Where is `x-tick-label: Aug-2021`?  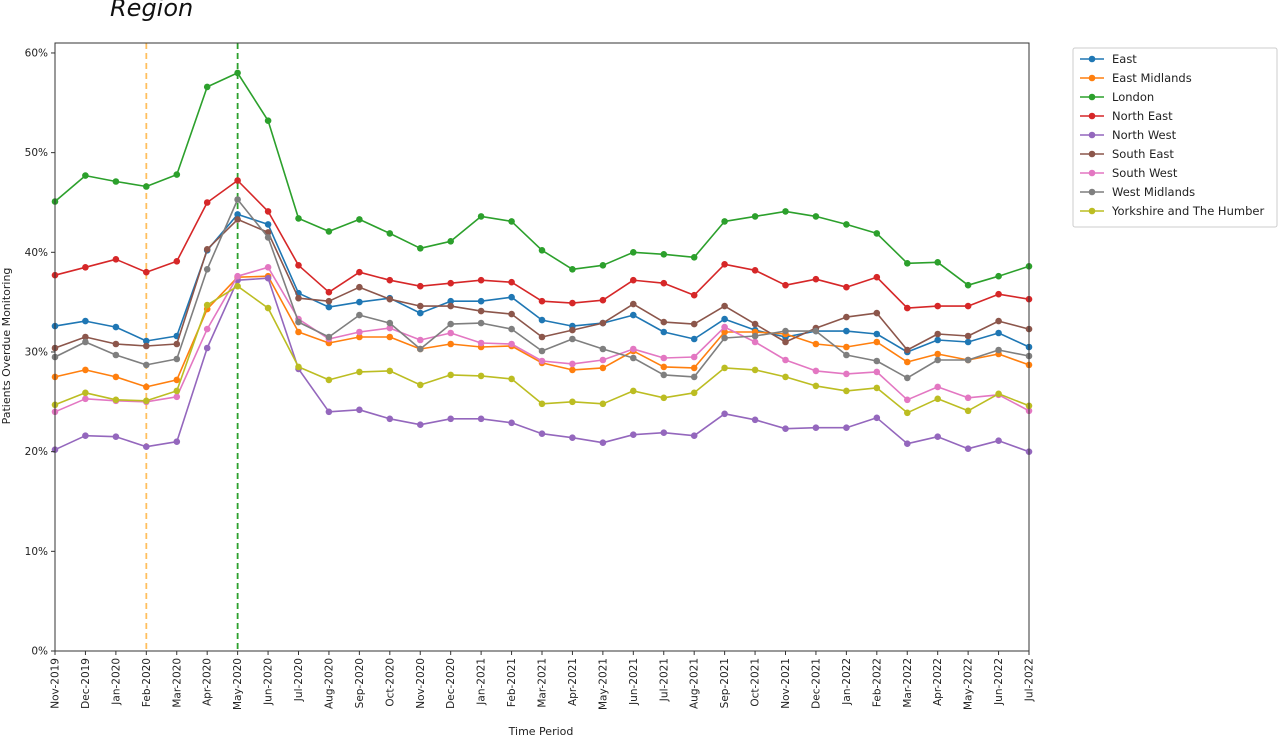
x-tick-label: Aug-2021 is located at coordinates (695, 683).